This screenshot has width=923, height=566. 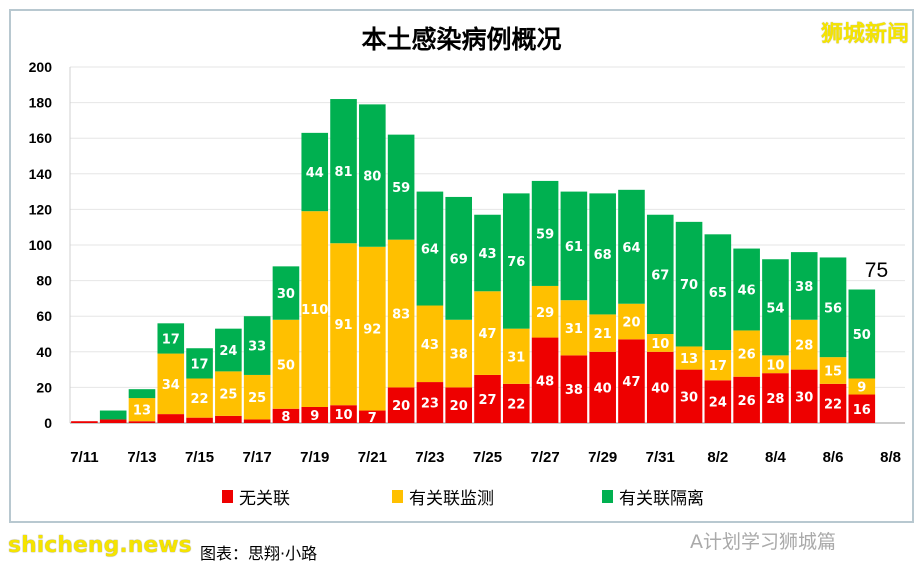 What do you see at coordinates (48, 423) in the screenshot?
I see `y-tick-label: 0` at bounding box center [48, 423].